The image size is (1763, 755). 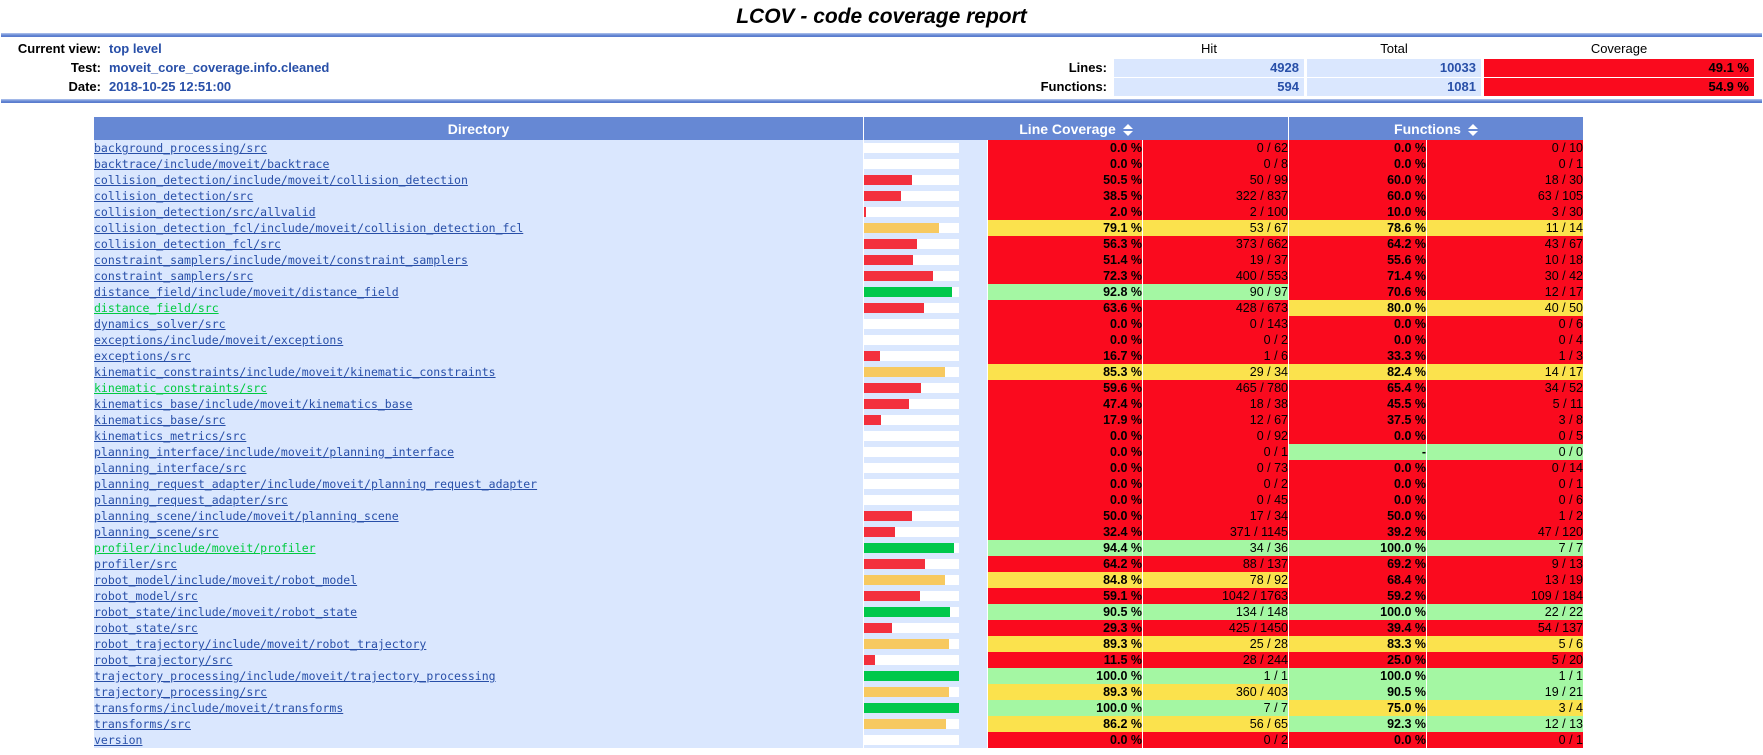 What do you see at coordinates (1619, 87) in the screenshot?
I see `functions-coverage-value: 54.9 %` at bounding box center [1619, 87].